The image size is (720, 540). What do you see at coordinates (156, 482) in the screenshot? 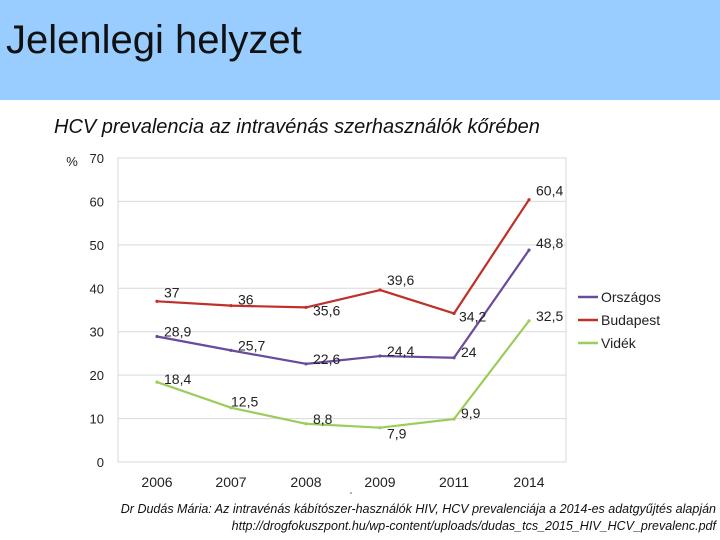
I see `x-tick-label: 2006` at bounding box center [156, 482].